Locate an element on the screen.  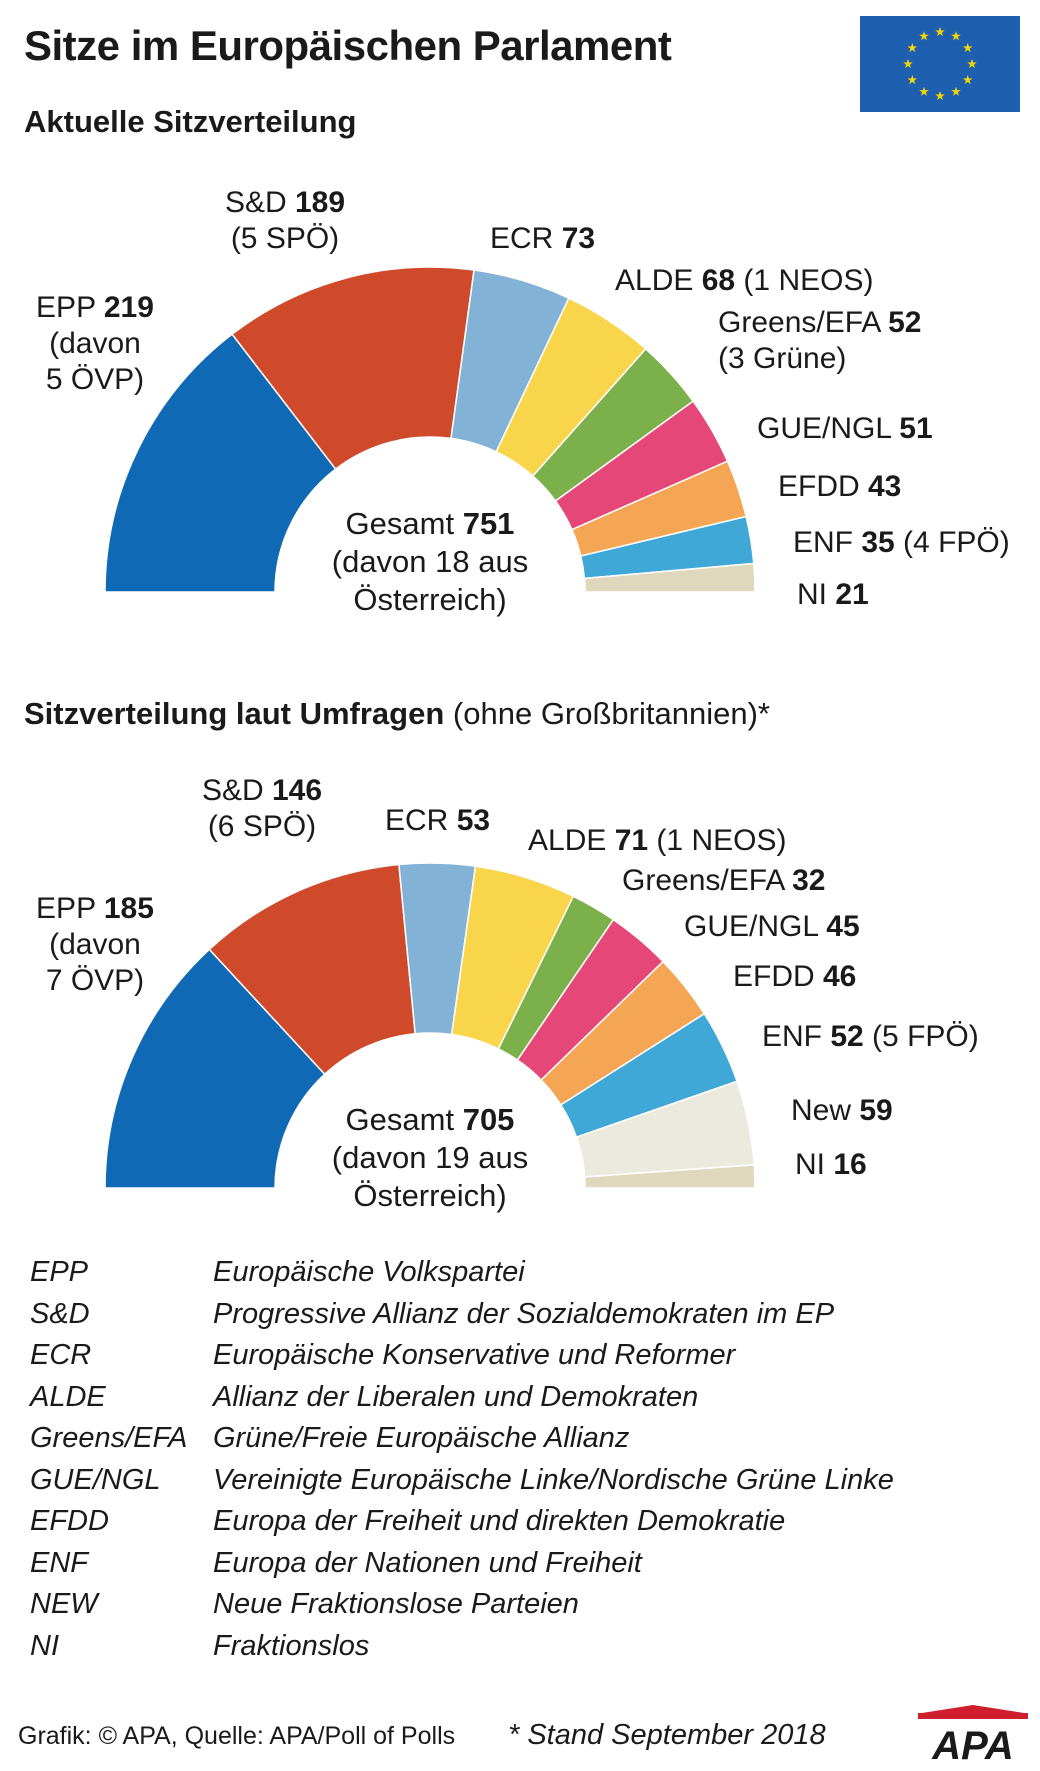
label-enf: ENF 52 (5 FPÖ) is located at coordinates (870, 1036).